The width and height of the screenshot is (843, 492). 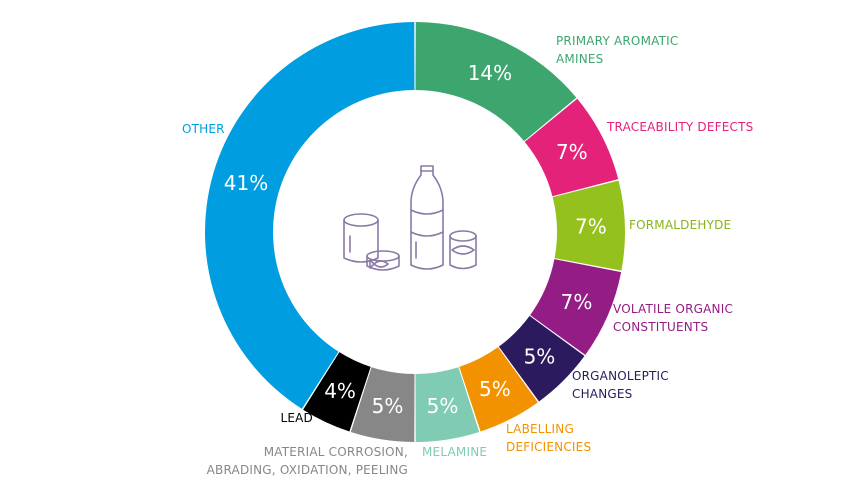 What do you see at coordinates (540, 429) in the screenshot?
I see `label-line: LABELLING` at bounding box center [540, 429].